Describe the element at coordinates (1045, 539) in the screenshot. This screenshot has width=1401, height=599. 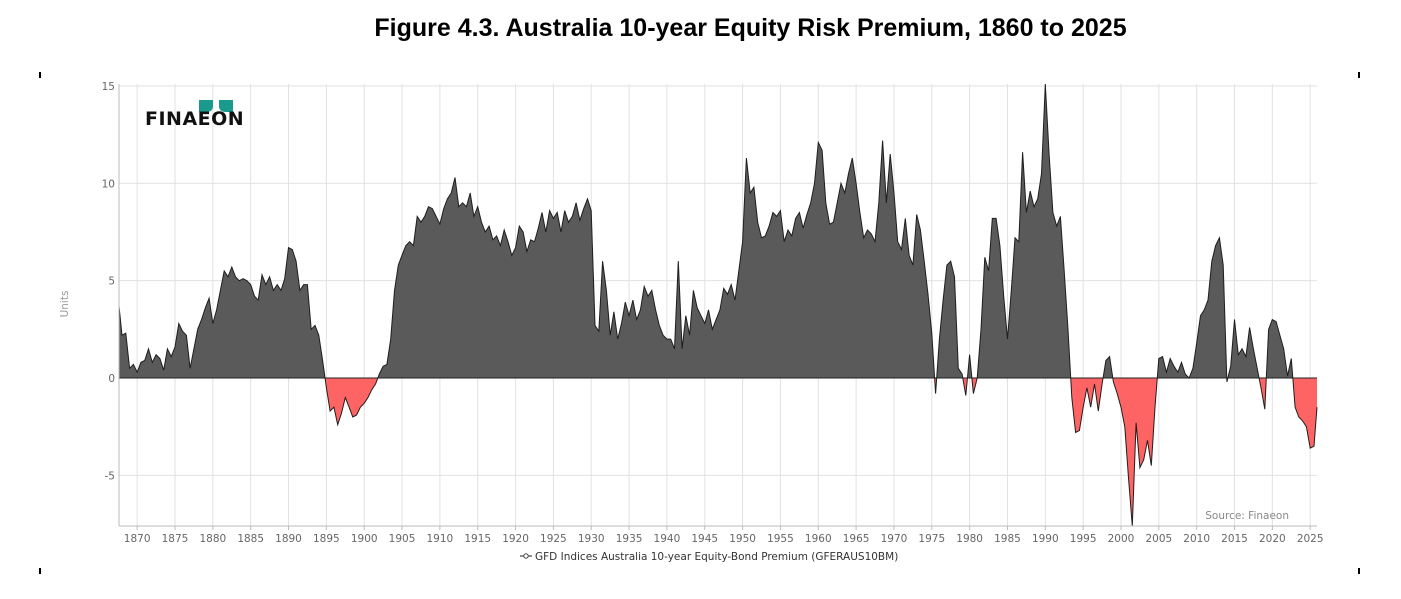
I see `x-tick-label: 1990` at that location.